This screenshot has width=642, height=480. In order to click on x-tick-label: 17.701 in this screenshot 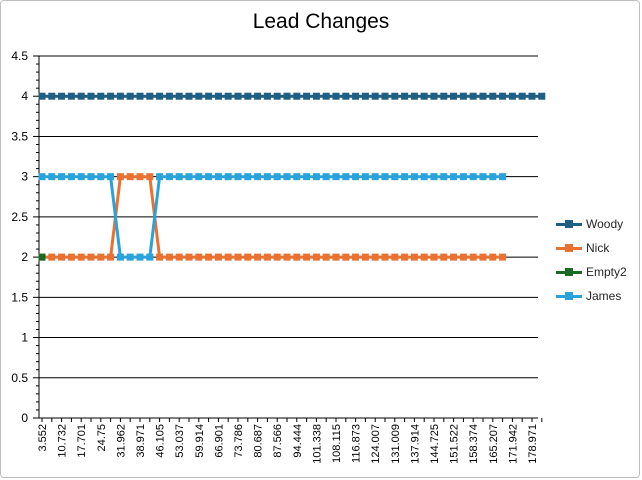, I will do `click(82, 441)`.